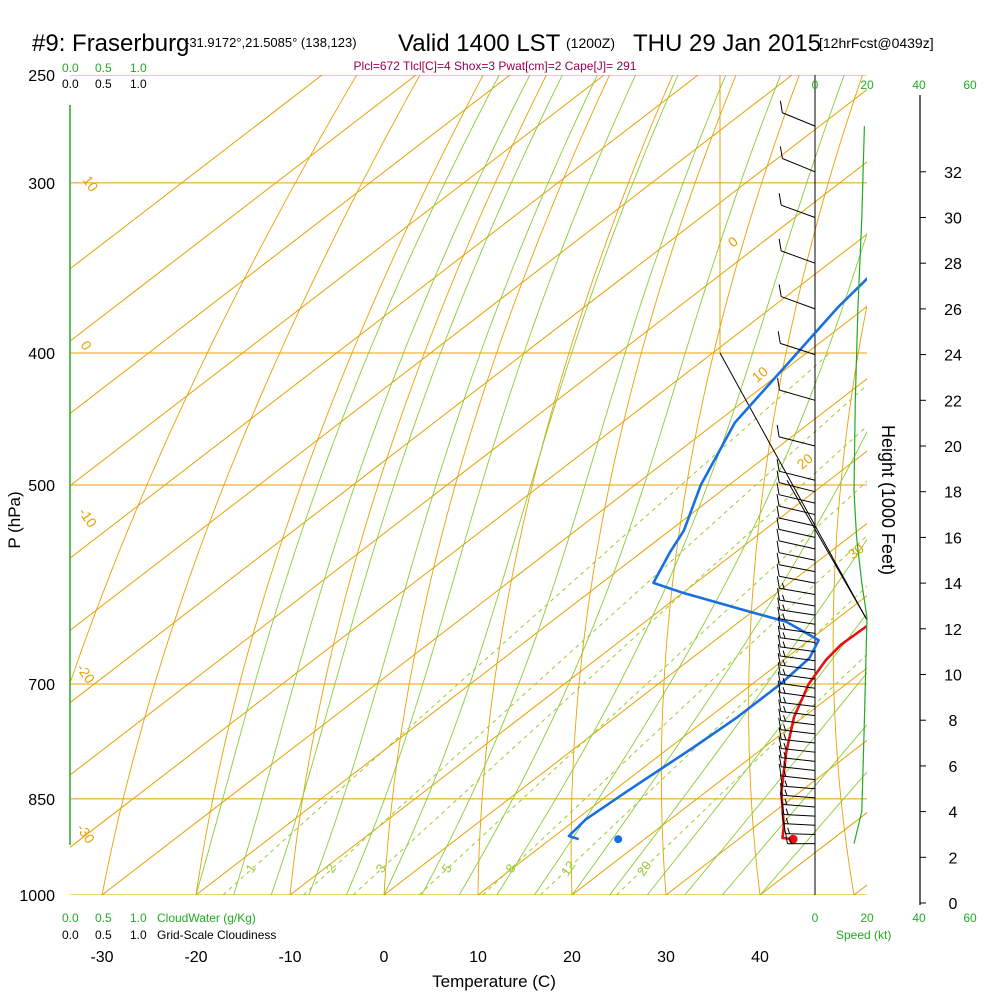 This screenshot has height=1000, width=1000. I want to click on cloudiness-tick-bottom-1: 0.5, so click(103, 935).